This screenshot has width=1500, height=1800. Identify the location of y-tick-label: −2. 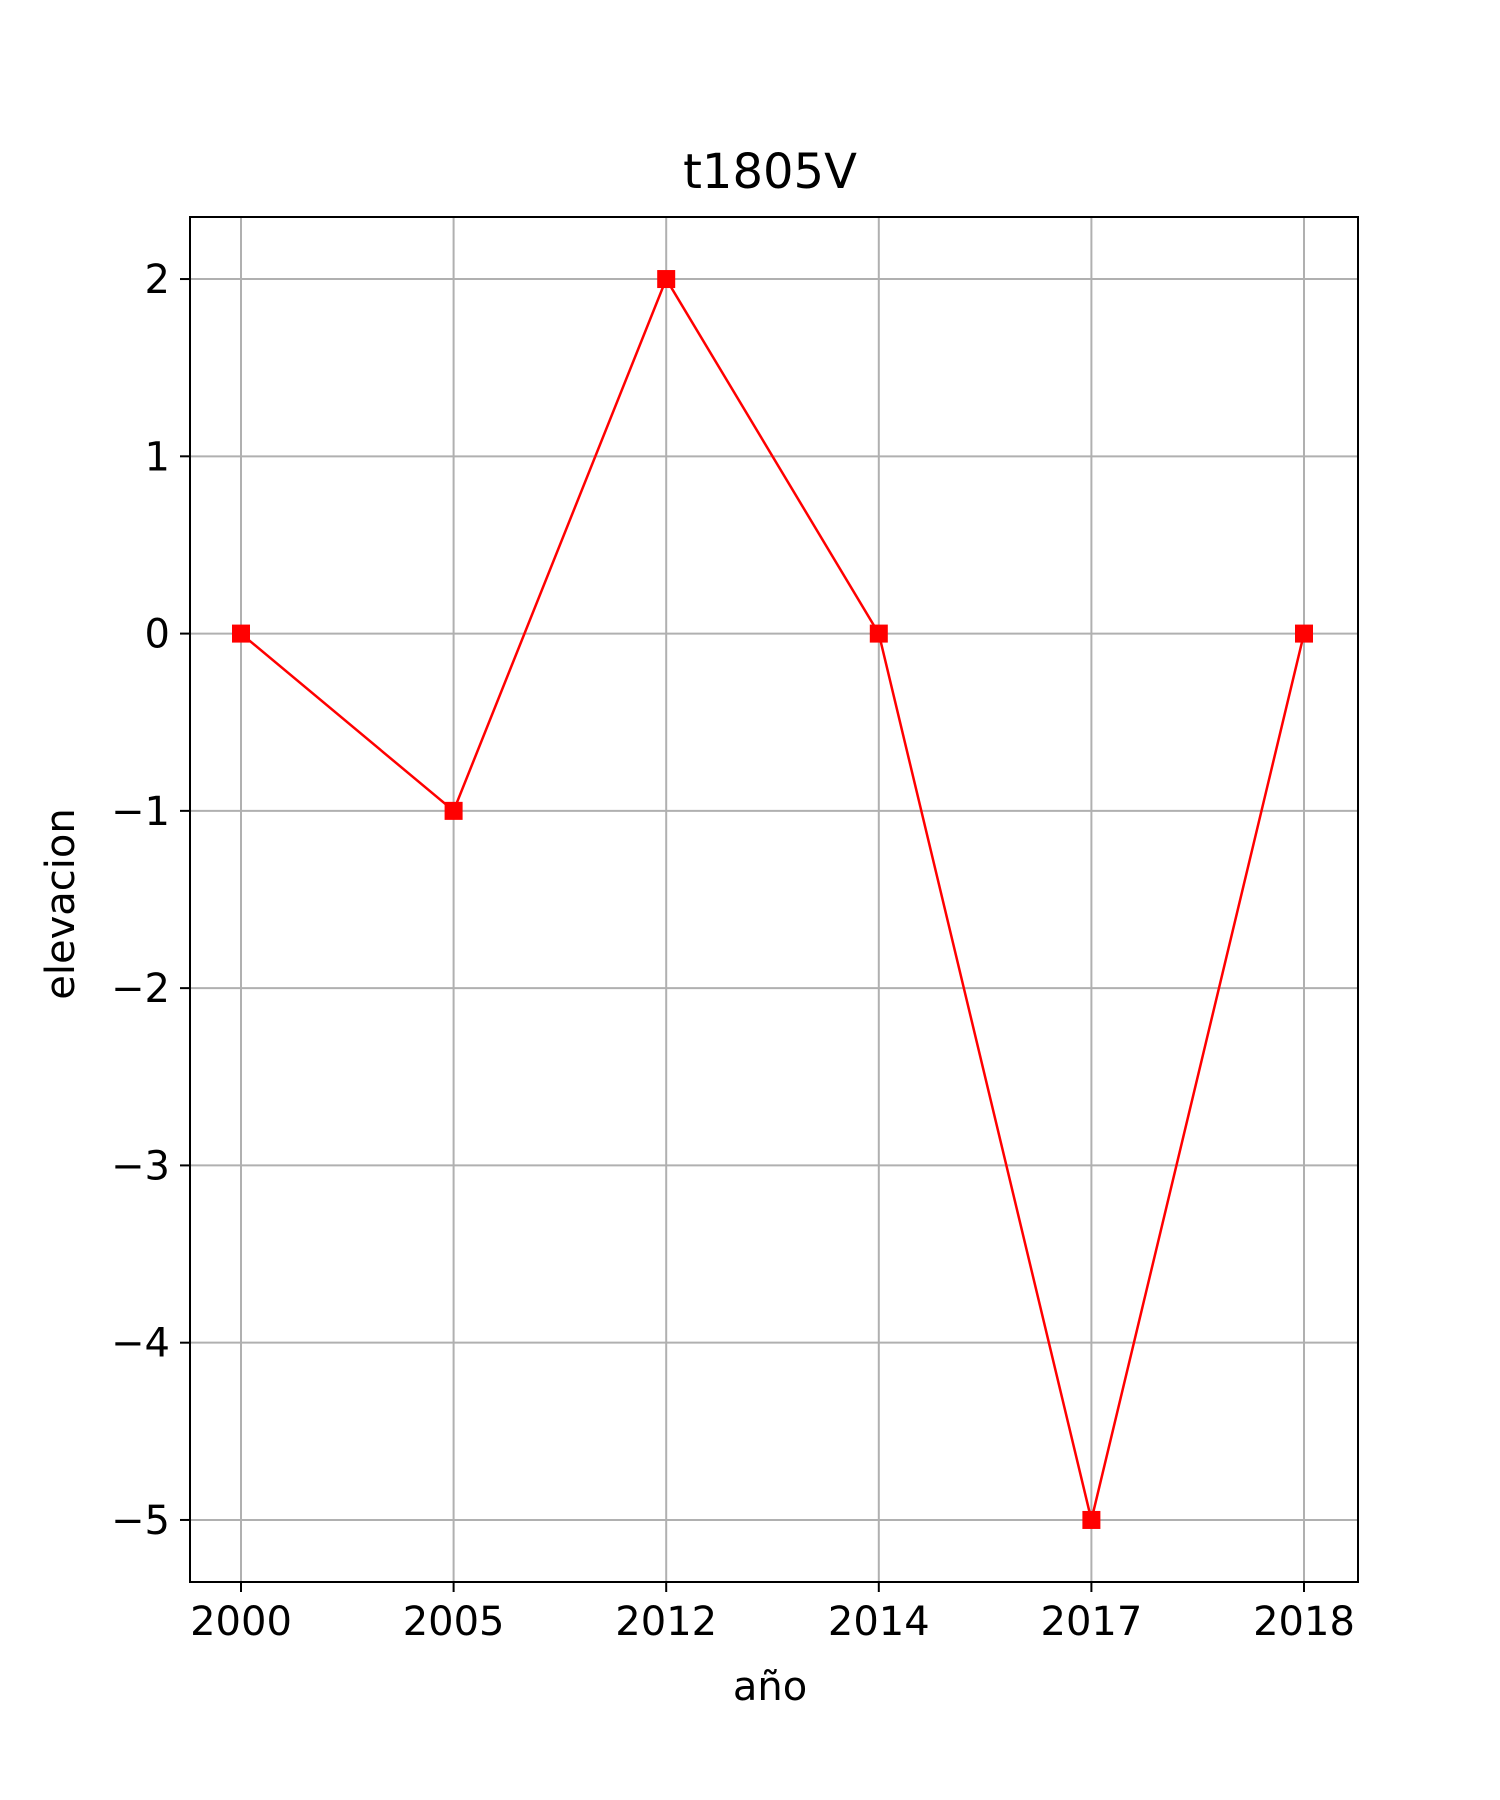
(140, 989).